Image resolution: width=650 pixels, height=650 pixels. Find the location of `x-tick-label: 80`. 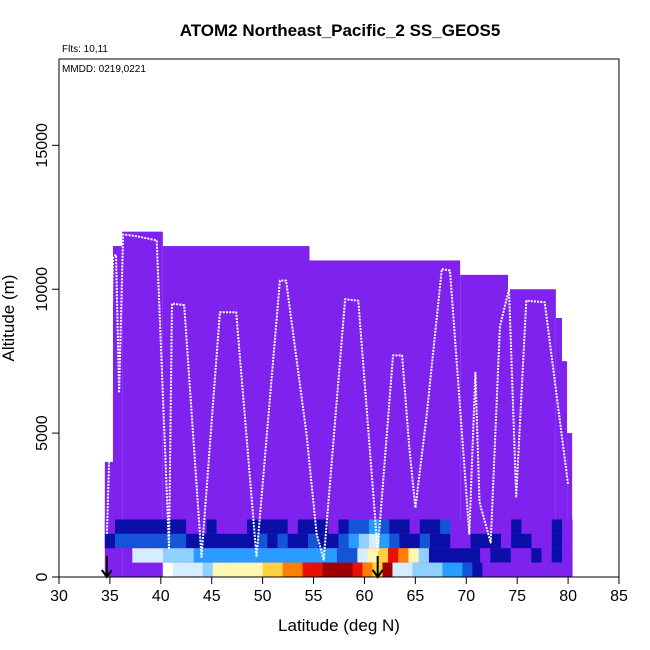

x-tick-label: 80 is located at coordinates (568, 596).